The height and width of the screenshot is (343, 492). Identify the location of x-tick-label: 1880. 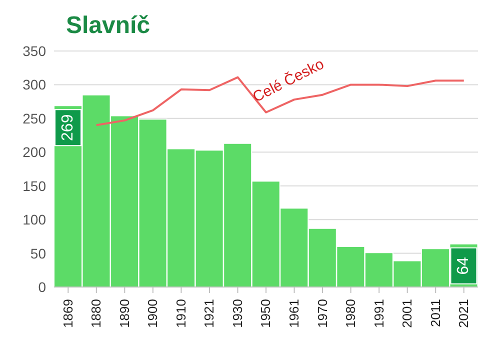
(96, 313).